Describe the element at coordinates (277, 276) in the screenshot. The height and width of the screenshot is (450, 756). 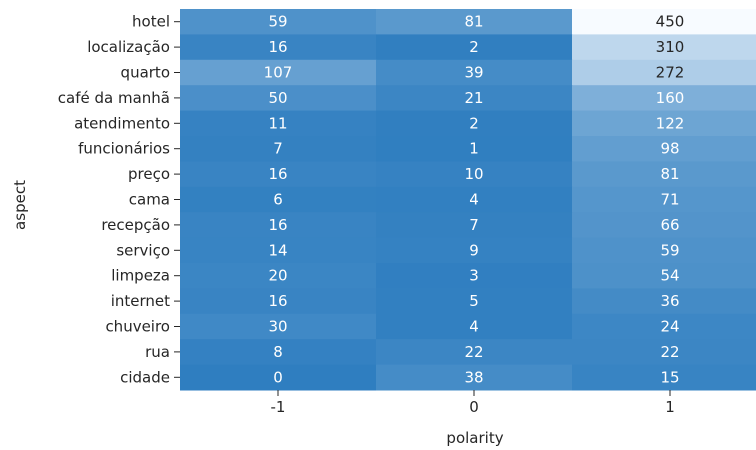
I see `cell-value-label: 20` at that location.